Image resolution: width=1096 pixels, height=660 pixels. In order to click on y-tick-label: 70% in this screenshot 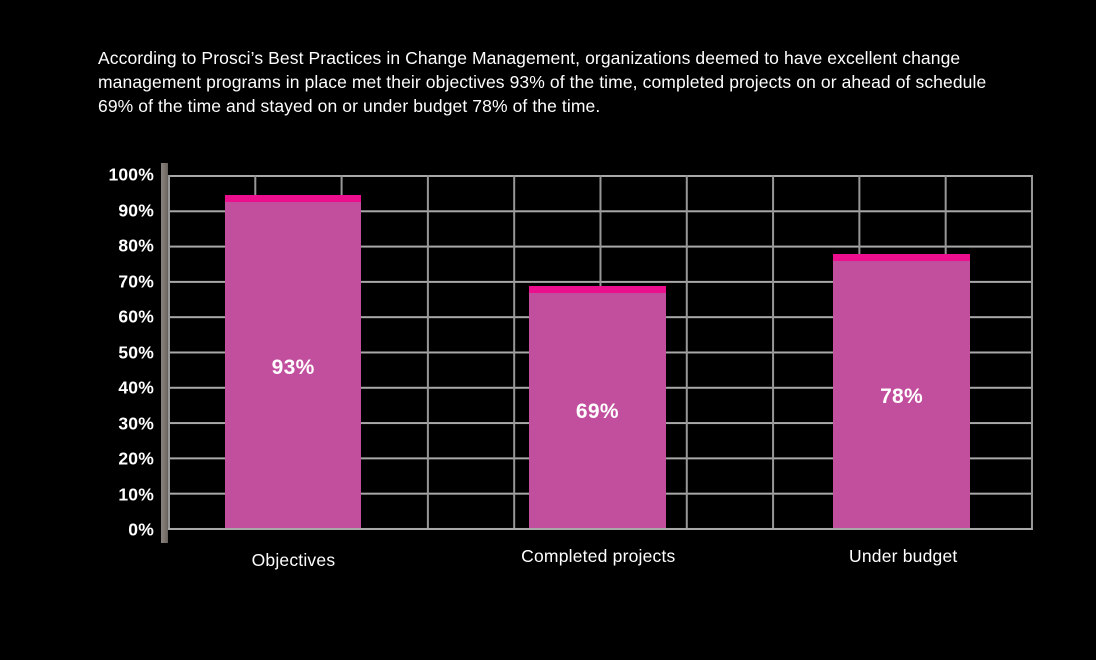, I will do `click(136, 281)`.